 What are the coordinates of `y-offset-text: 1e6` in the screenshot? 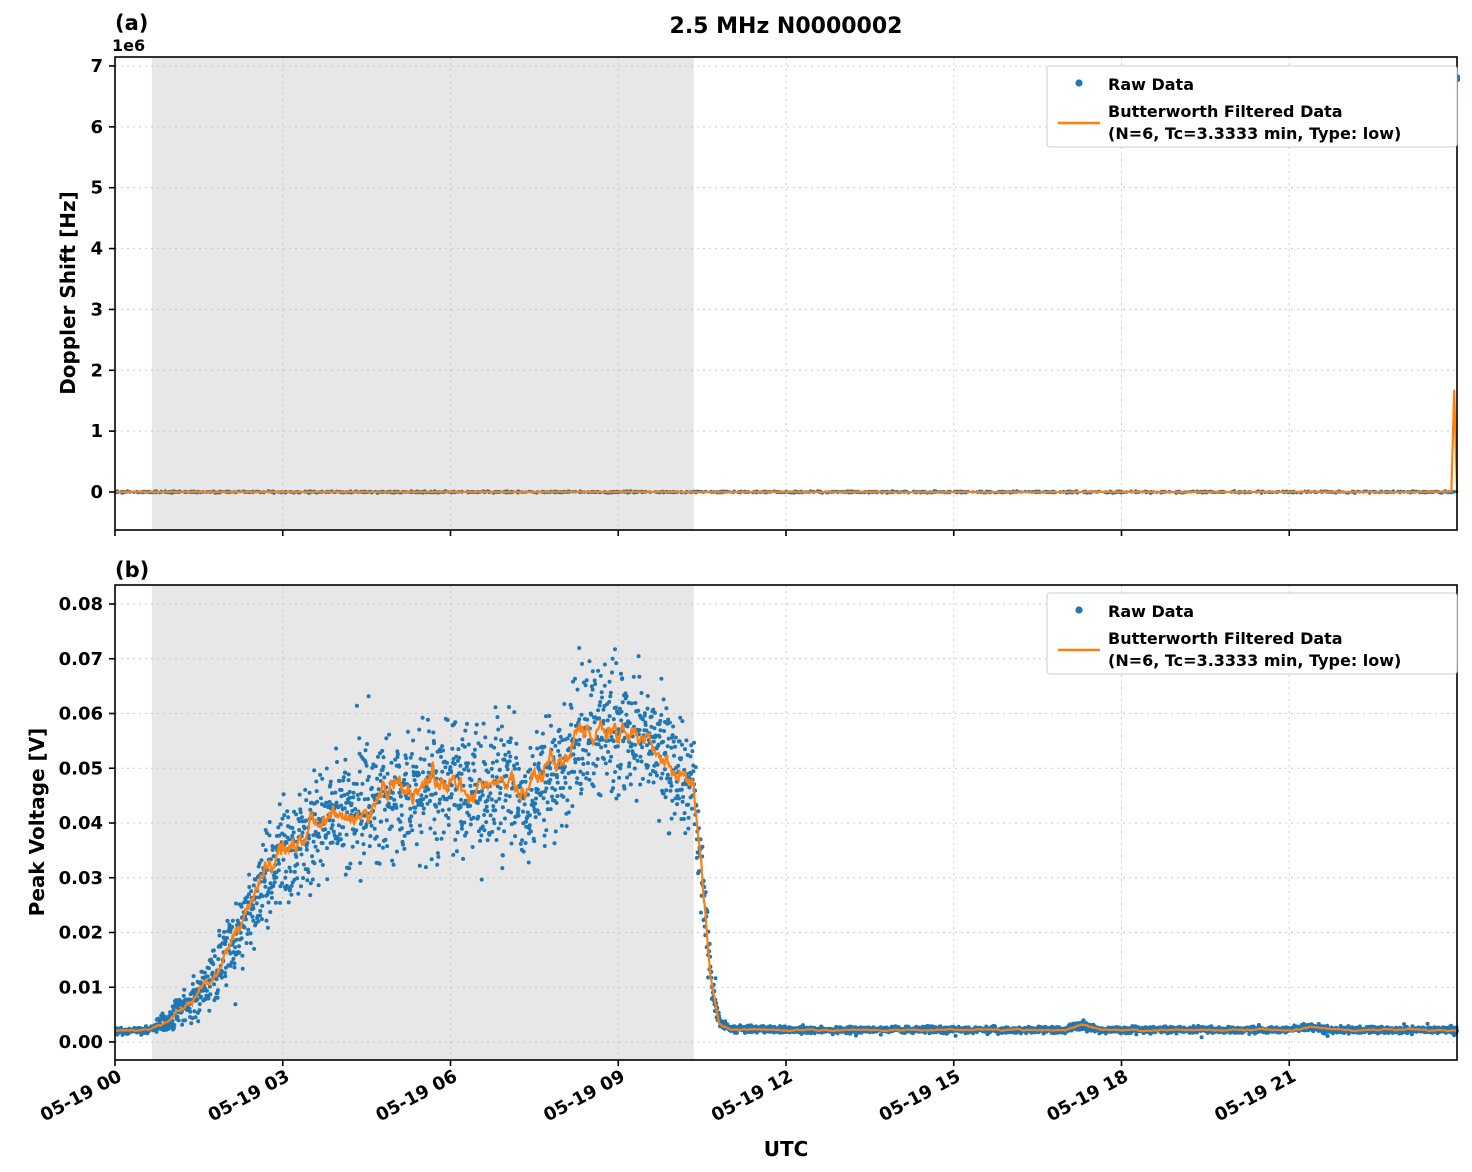 It's located at (128, 45).